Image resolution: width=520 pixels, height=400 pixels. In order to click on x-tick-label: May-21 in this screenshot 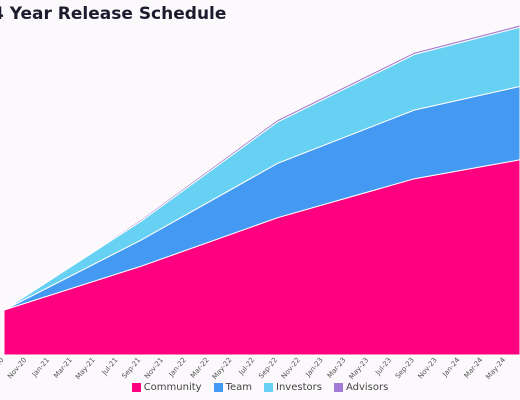, I will do `click(85, 368)`.